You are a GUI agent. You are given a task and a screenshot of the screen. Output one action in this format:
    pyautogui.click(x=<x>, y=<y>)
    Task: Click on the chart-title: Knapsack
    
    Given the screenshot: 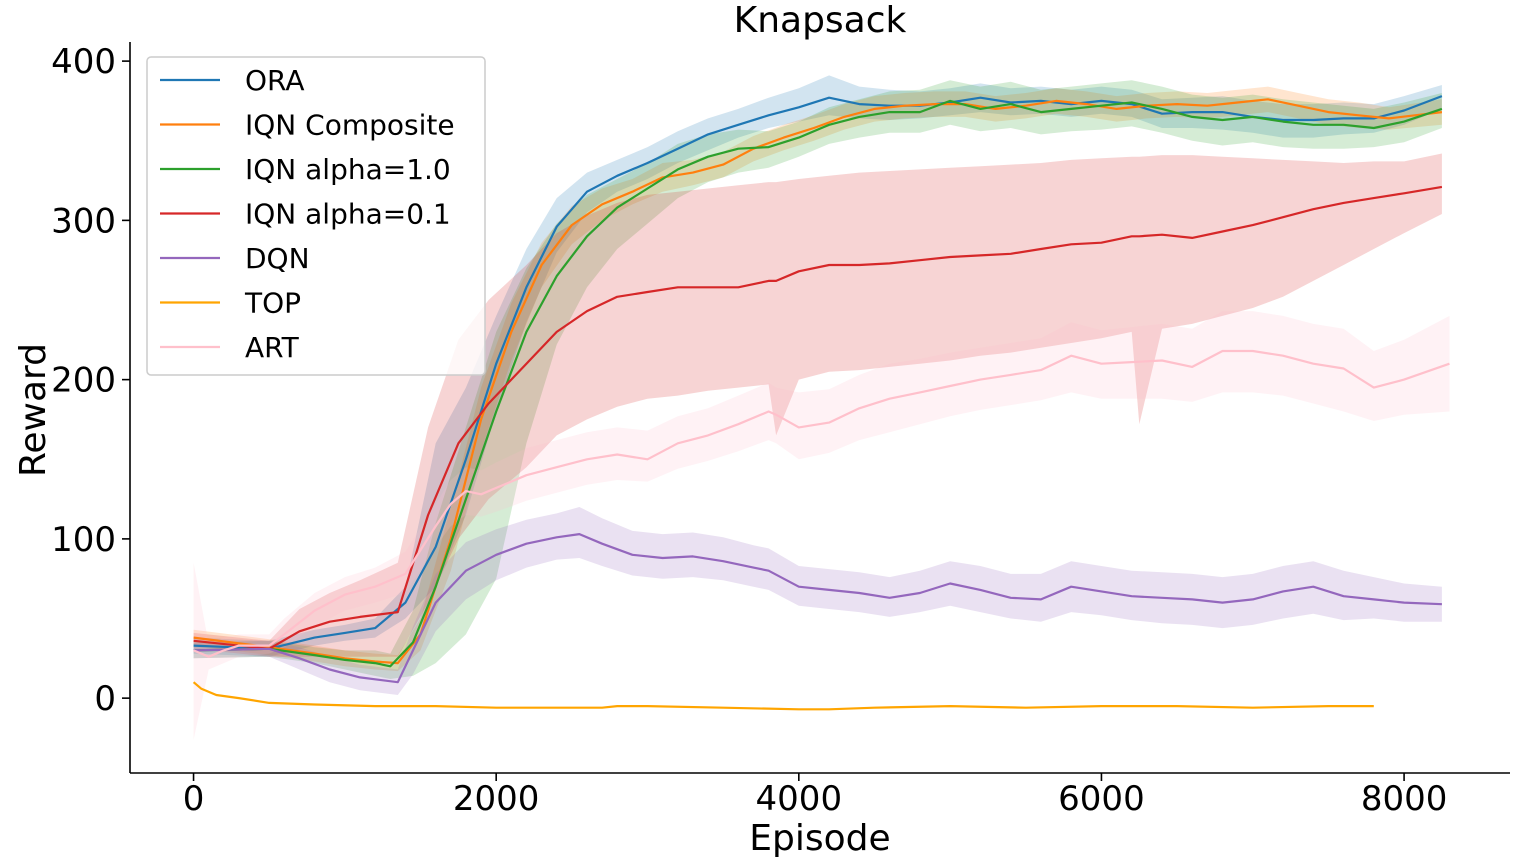 What is the action you would take?
    pyautogui.click(x=820, y=20)
    